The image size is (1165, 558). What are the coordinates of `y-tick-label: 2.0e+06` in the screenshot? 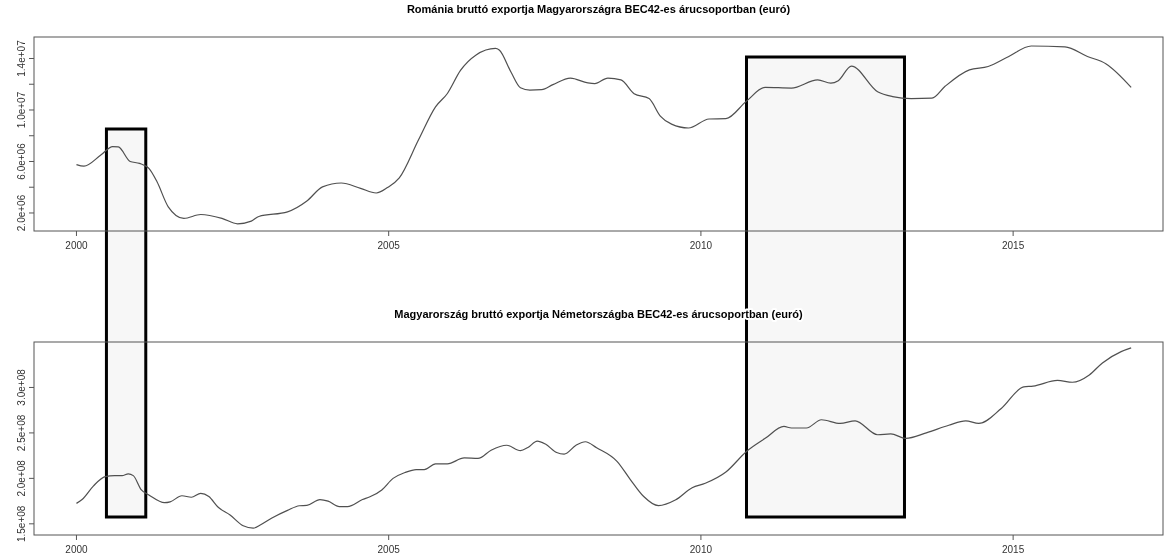 It's located at (21, 213).